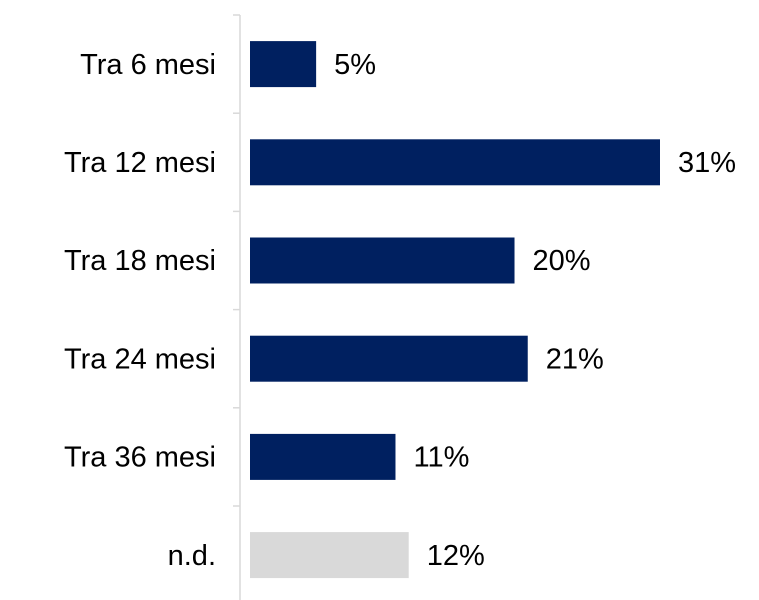 The image size is (759, 600). Describe the element at coordinates (562, 261) in the screenshot. I see `value-label: 20%` at that location.